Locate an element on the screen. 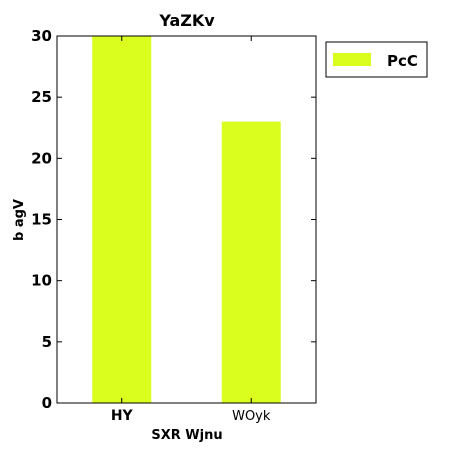 This screenshot has width=456, height=456. y-tick-label: 5 is located at coordinates (47, 342).